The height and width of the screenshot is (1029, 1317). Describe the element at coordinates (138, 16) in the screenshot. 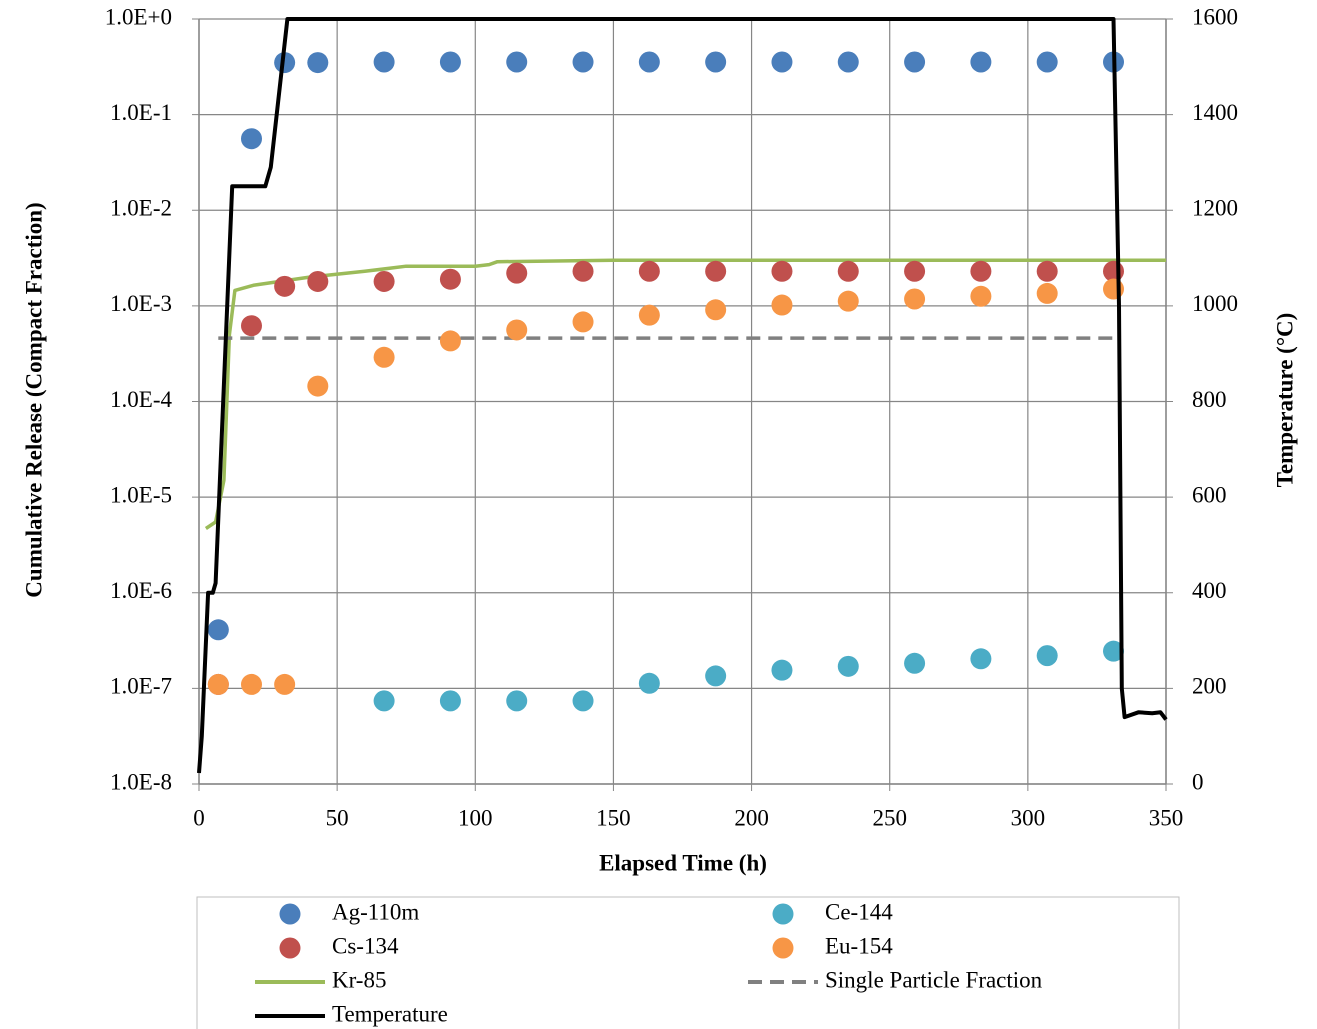

I see `y-tick-label: 1.0E+0` at that location.